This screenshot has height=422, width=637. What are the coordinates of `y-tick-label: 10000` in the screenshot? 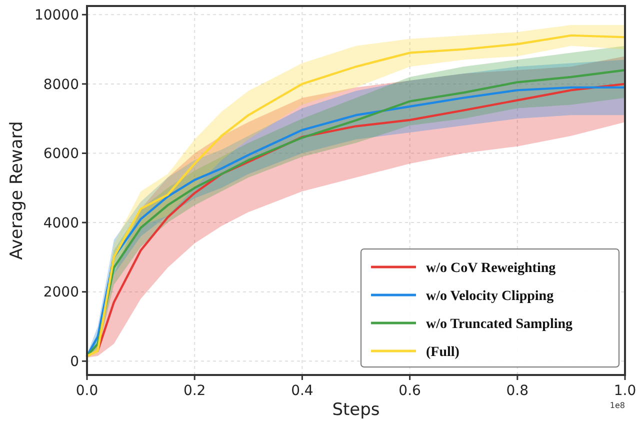 It's located at (56, 16).